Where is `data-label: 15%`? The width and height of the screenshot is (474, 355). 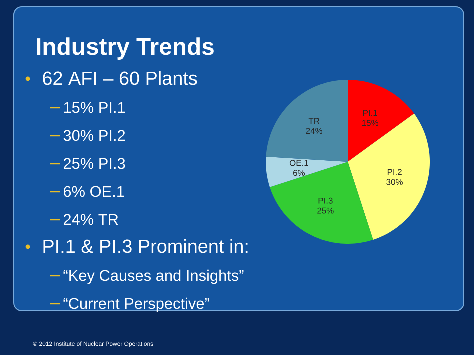 data-label: 15% is located at coordinates (370, 123).